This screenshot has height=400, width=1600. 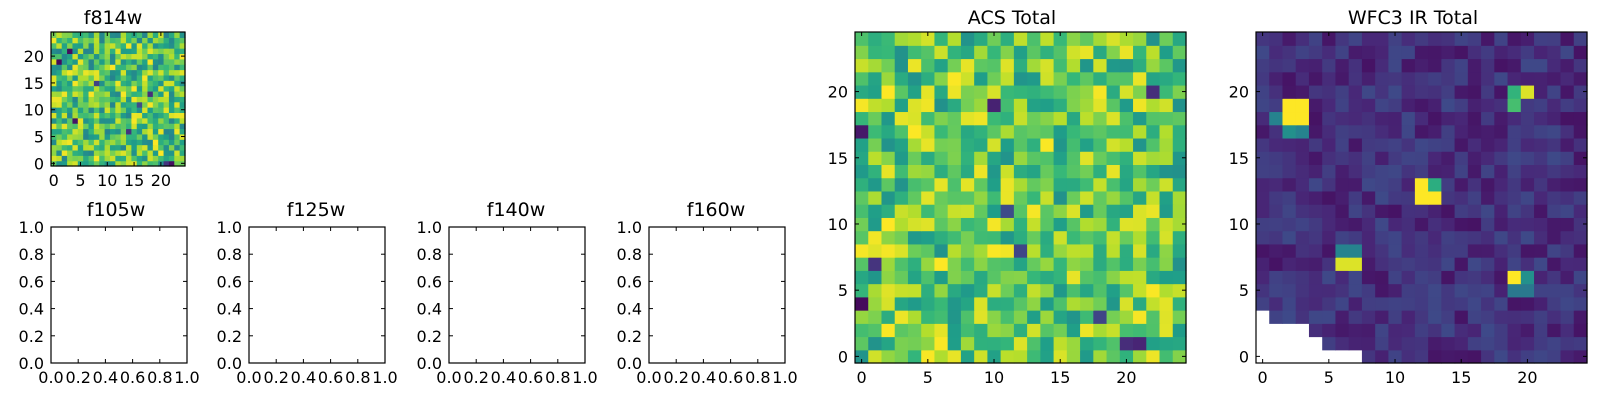 I want to click on x-tick-label: 15, so click(x=1060, y=377).